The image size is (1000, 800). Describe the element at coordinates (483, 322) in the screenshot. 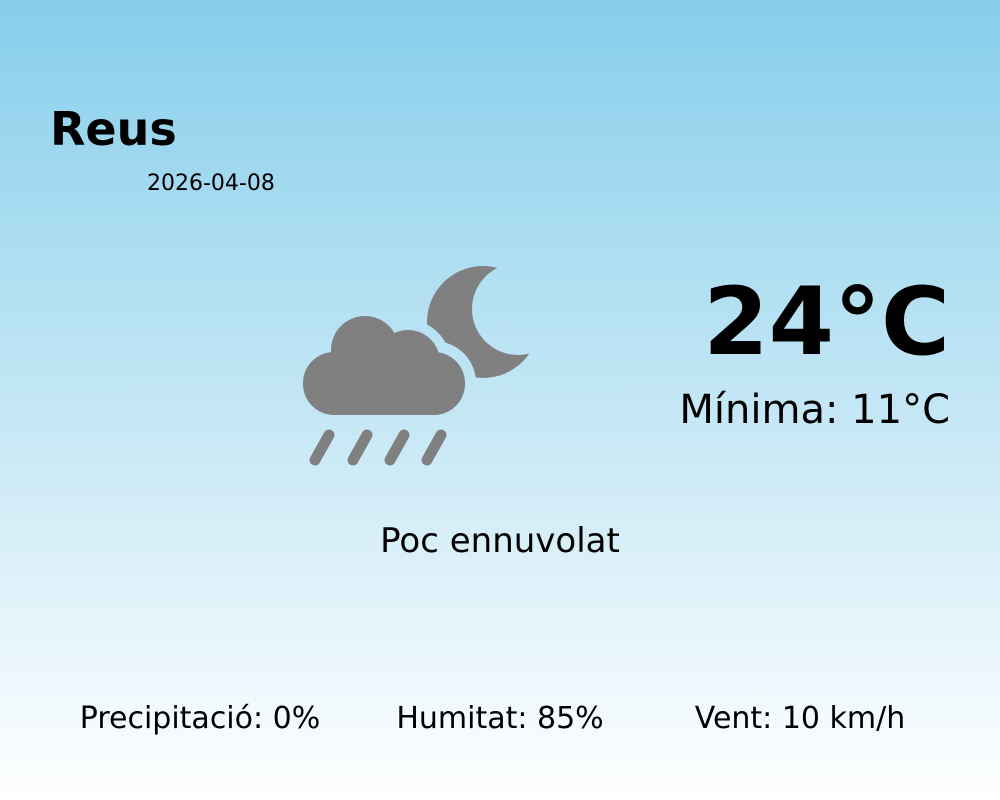

I see `moon-icon` at that location.